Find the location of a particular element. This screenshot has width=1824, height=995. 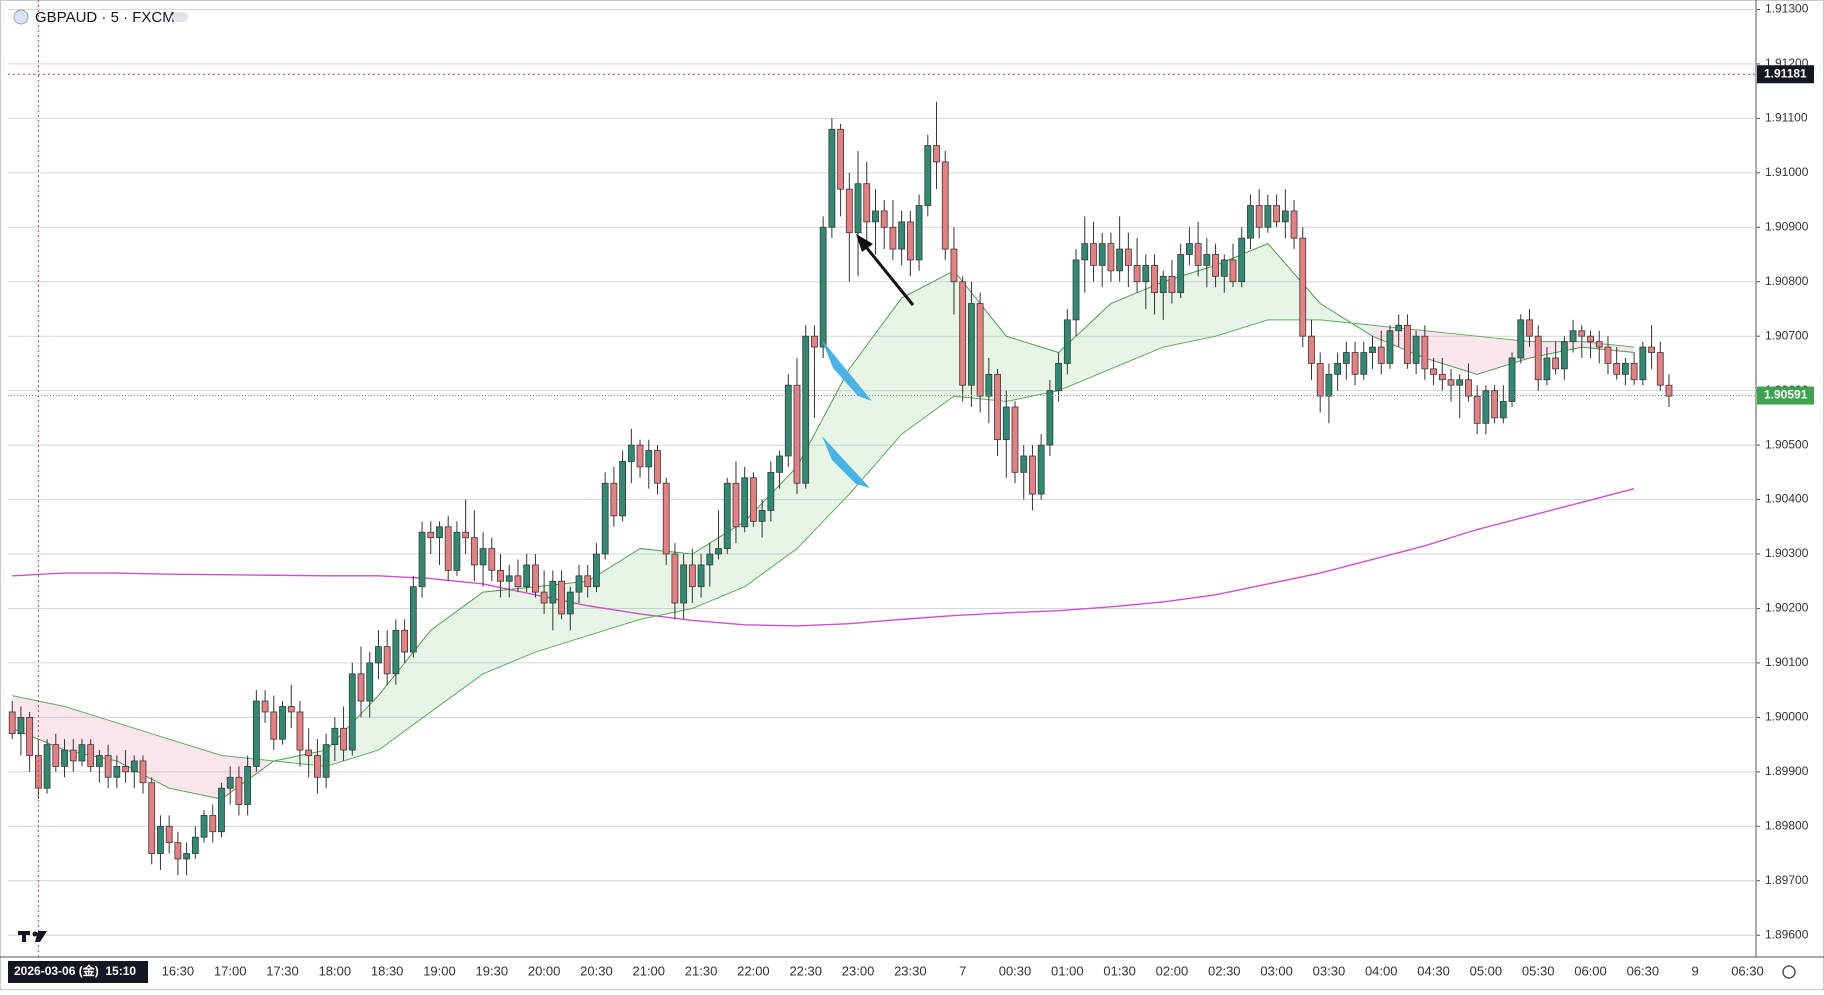

y-tick-label: 1.89700 is located at coordinates (1787, 880).